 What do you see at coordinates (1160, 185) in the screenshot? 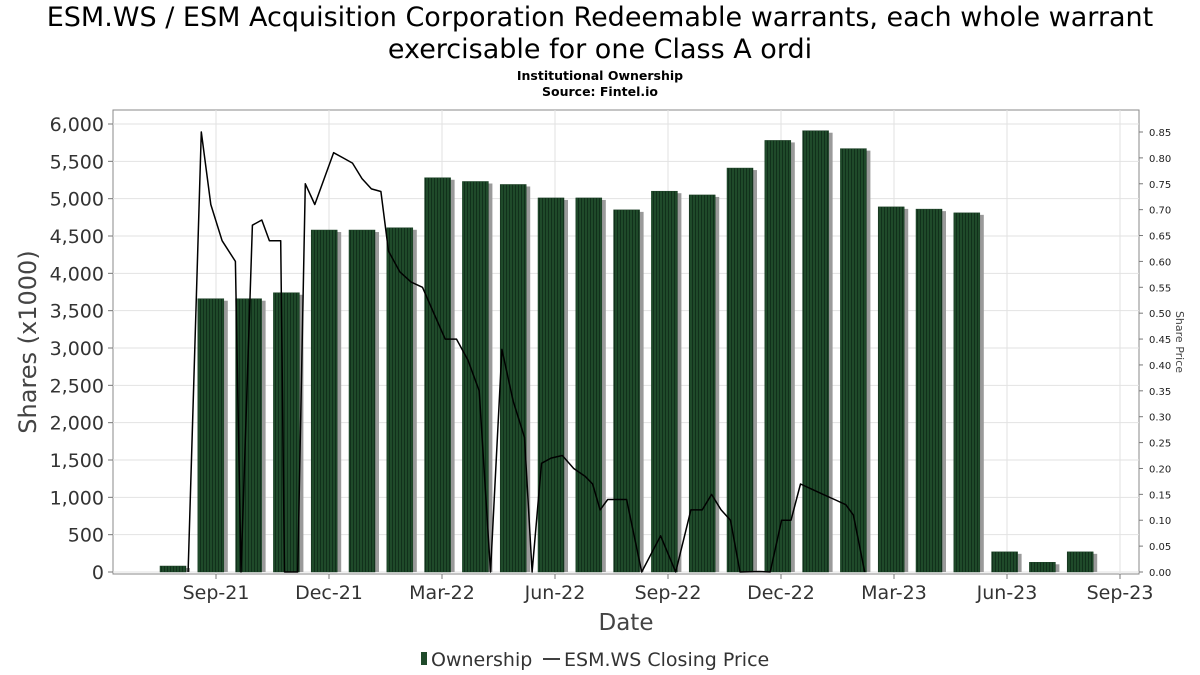
I see `y2-tick-label: 0.75` at bounding box center [1160, 185].